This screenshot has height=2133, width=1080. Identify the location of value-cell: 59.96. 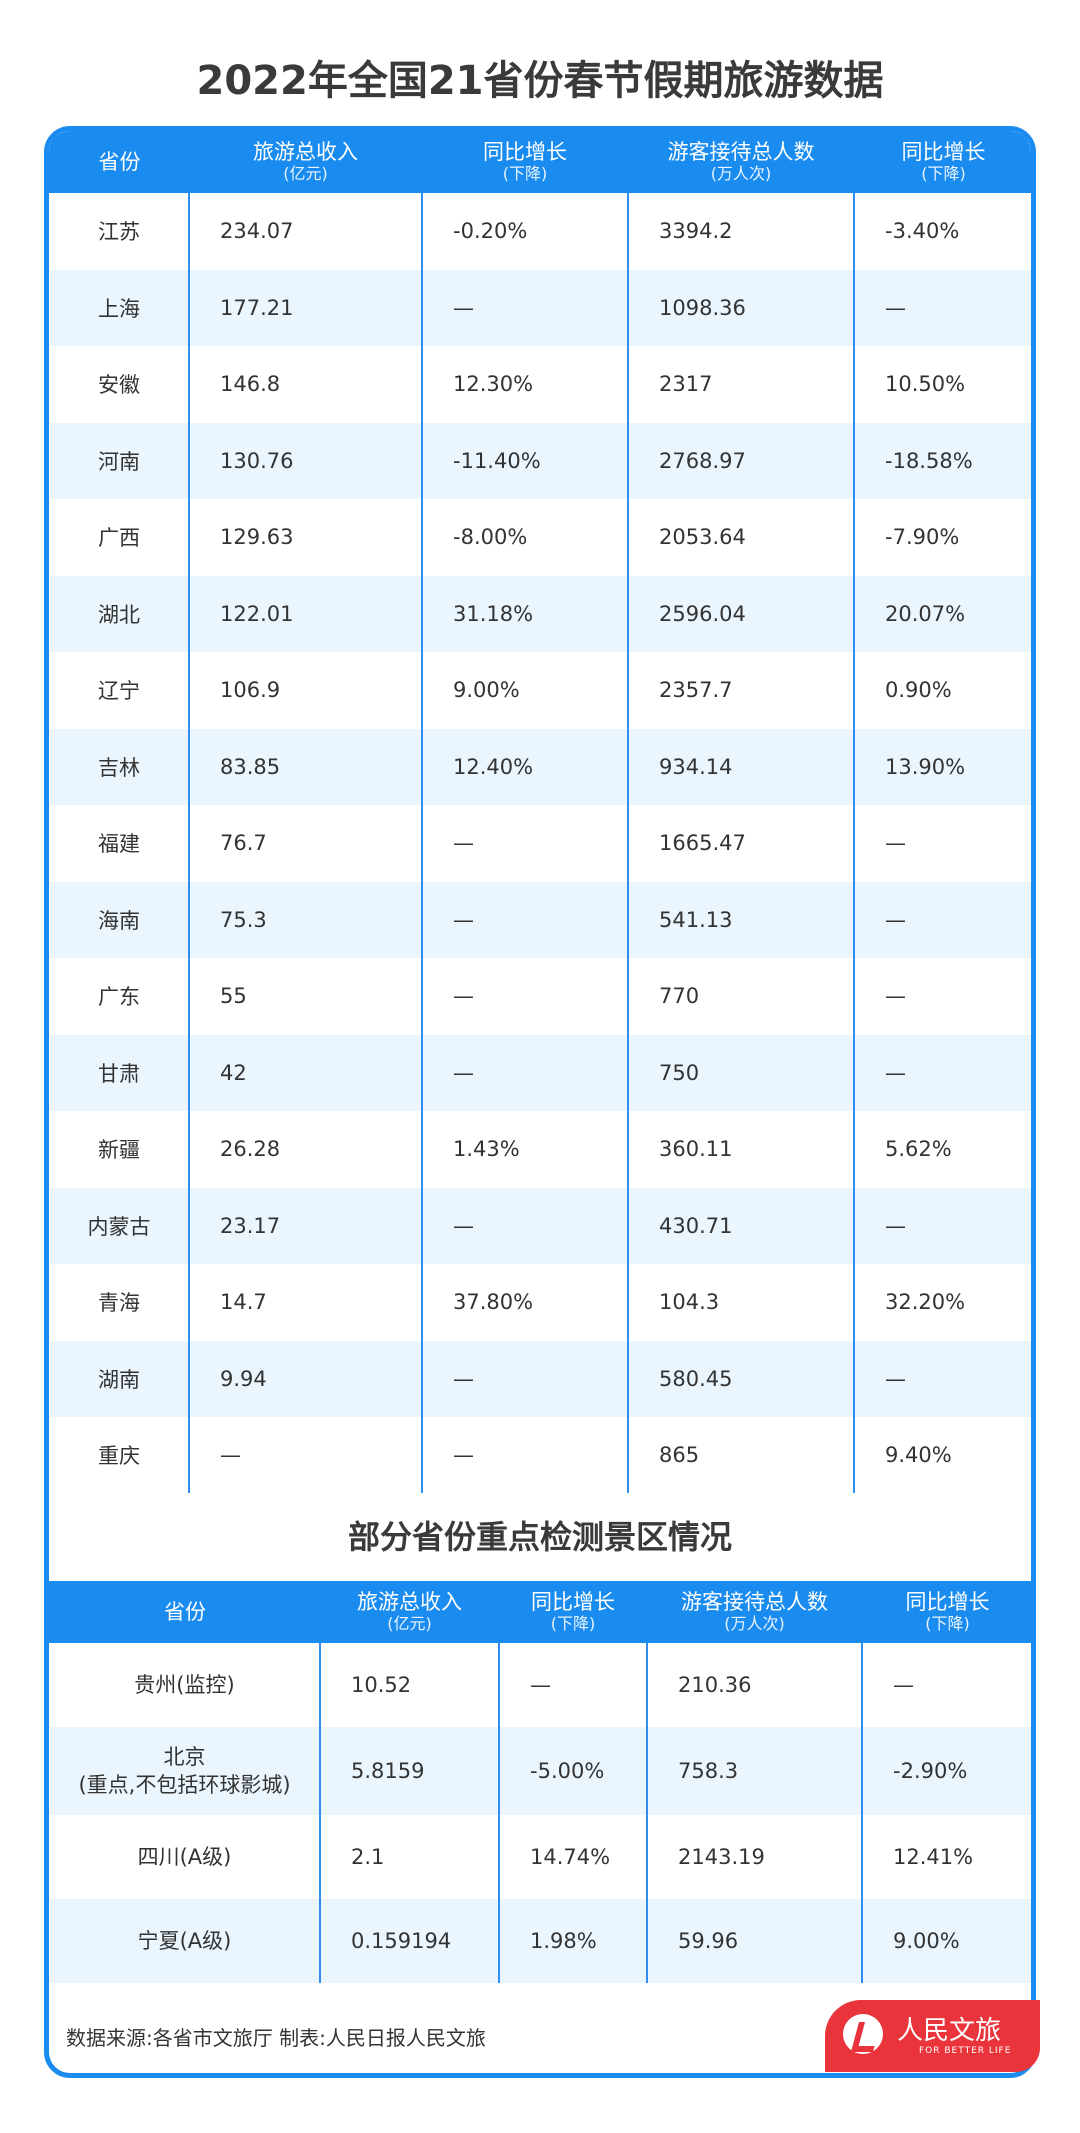
(754, 1941).